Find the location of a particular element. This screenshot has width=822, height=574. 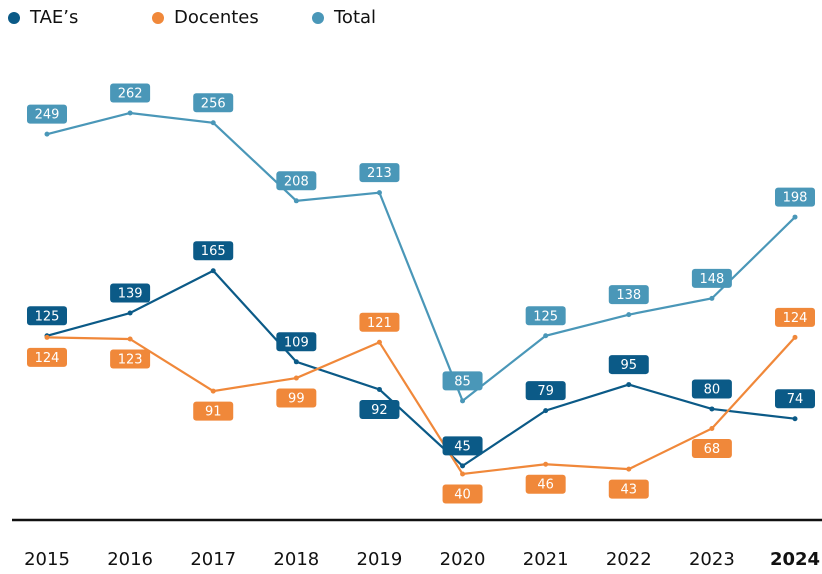

data-label: 99 is located at coordinates (296, 399).